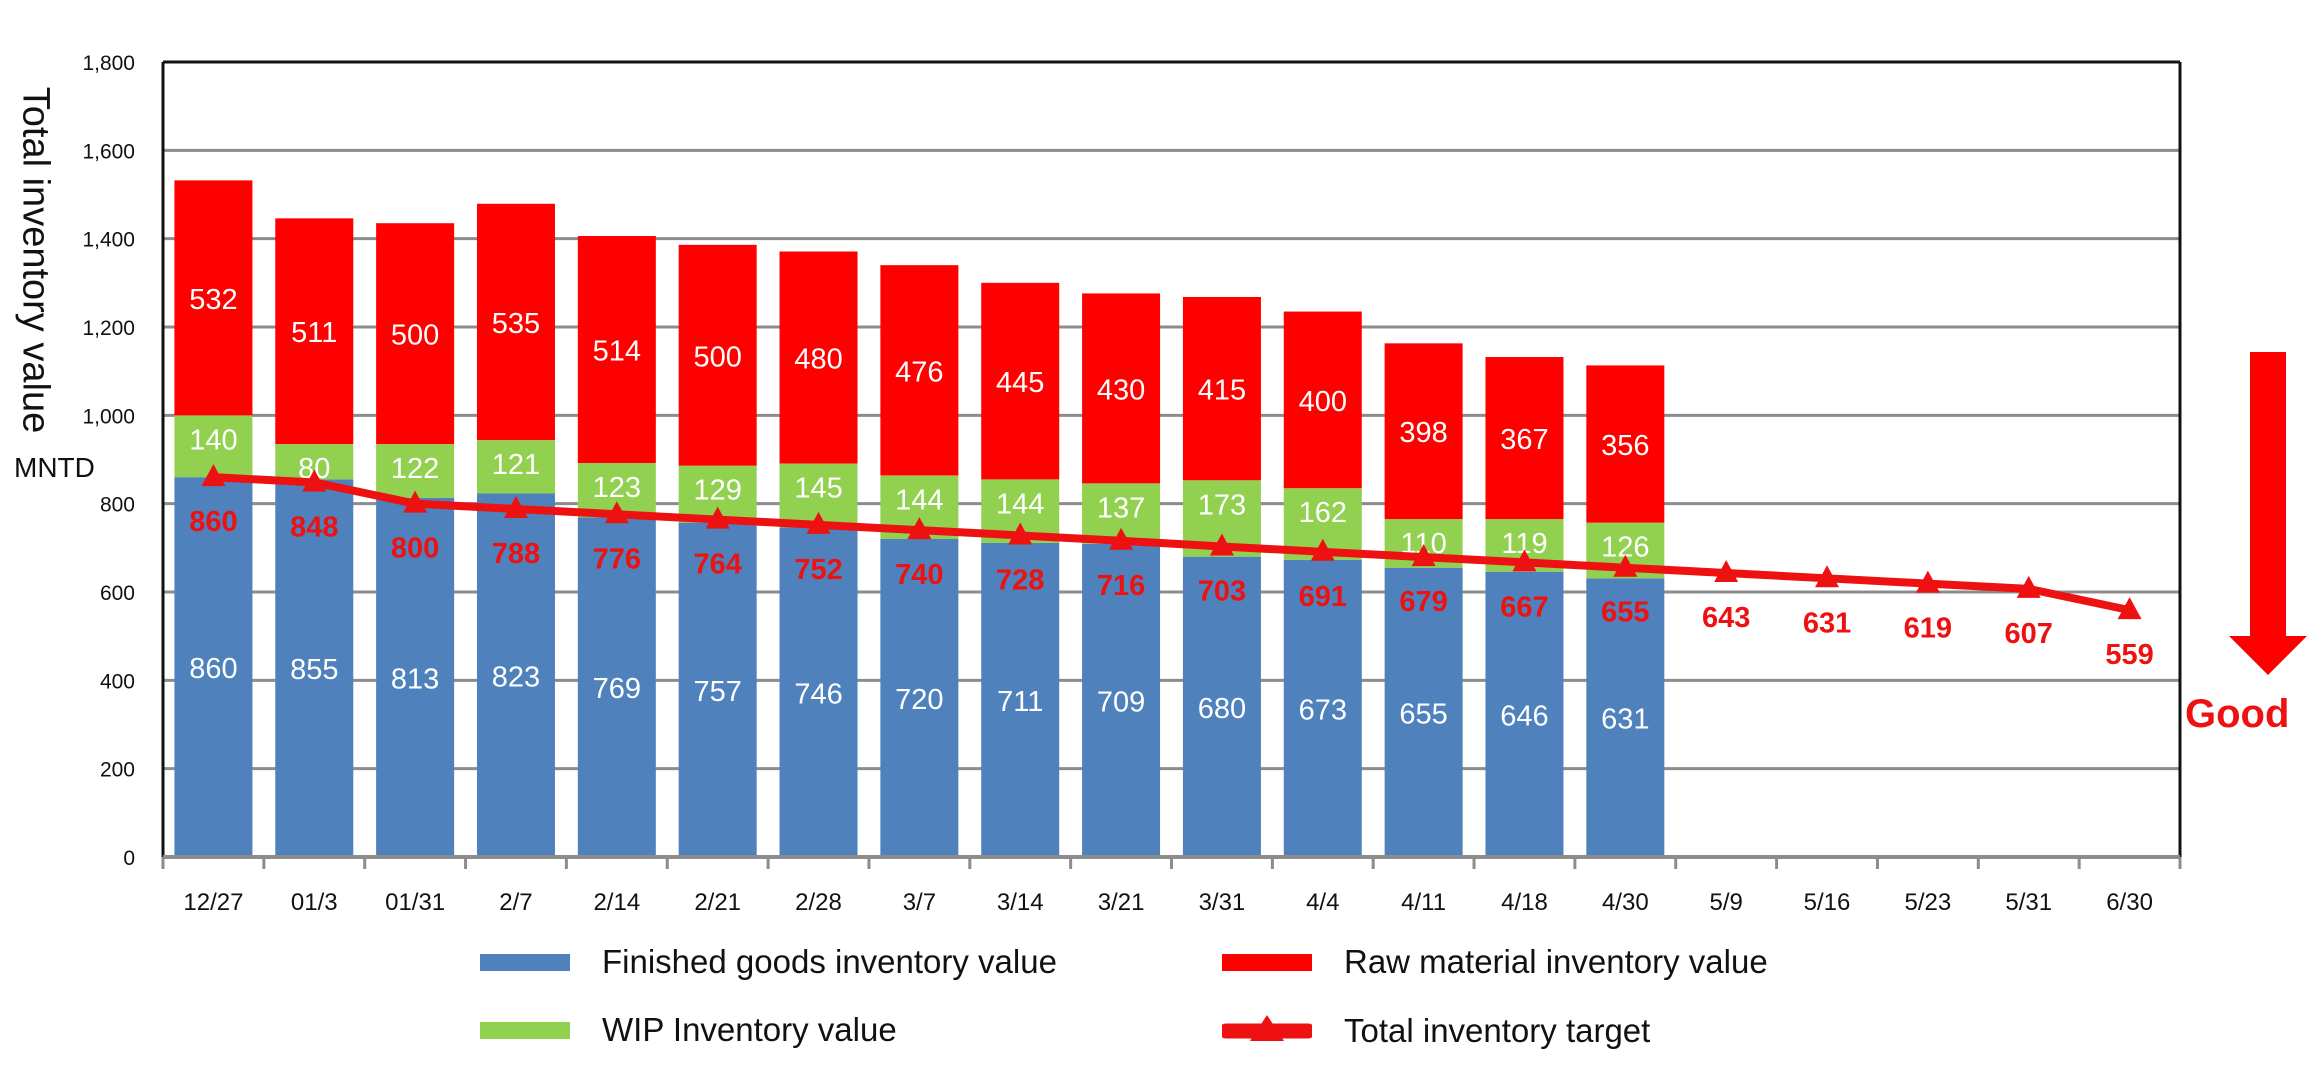 Image resolution: width=2324 pixels, height=1065 pixels. Describe the element at coordinates (117, 593) in the screenshot. I see `y-tick-label: 600` at that location.